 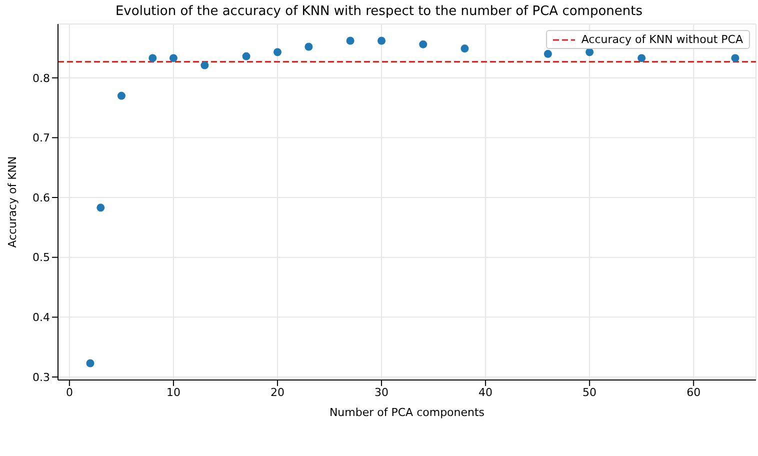 What do you see at coordinates (277, 392) in the screenshot?
I see `x-tick-label: 20` at bounding box center [277, 392].